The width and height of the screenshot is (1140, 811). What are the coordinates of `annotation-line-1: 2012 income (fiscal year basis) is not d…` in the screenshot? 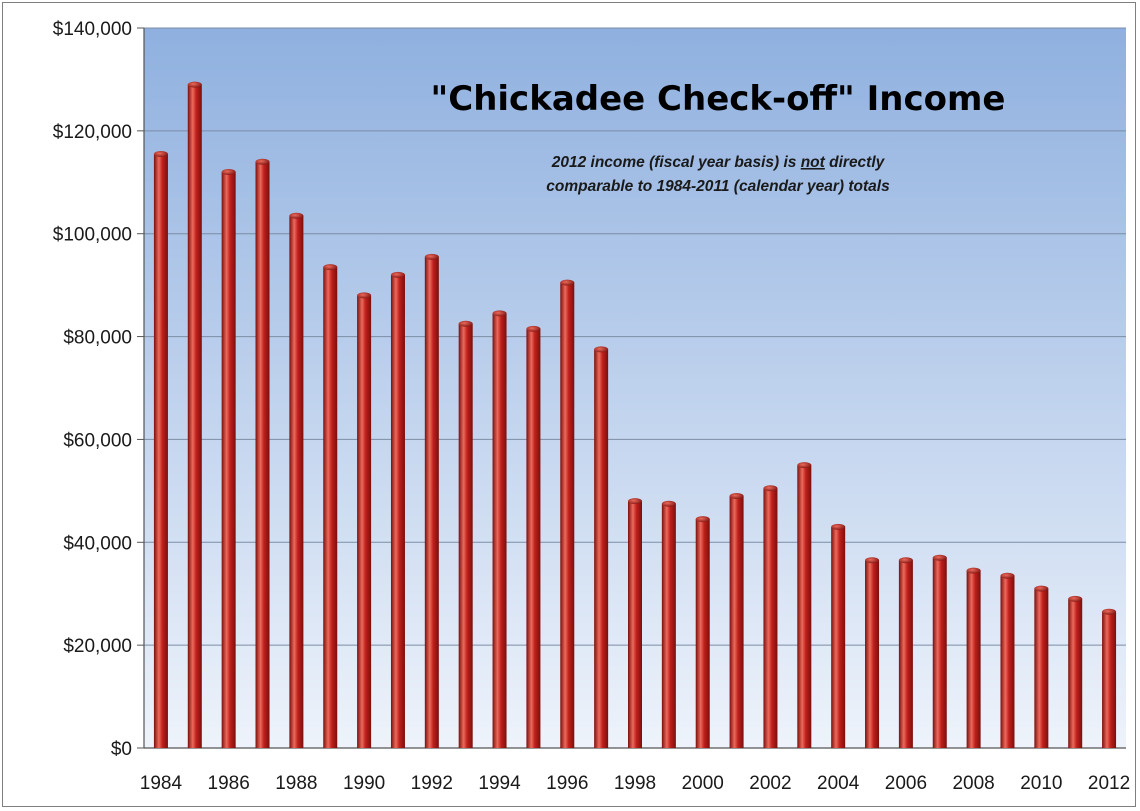 It's located at (718, 162).